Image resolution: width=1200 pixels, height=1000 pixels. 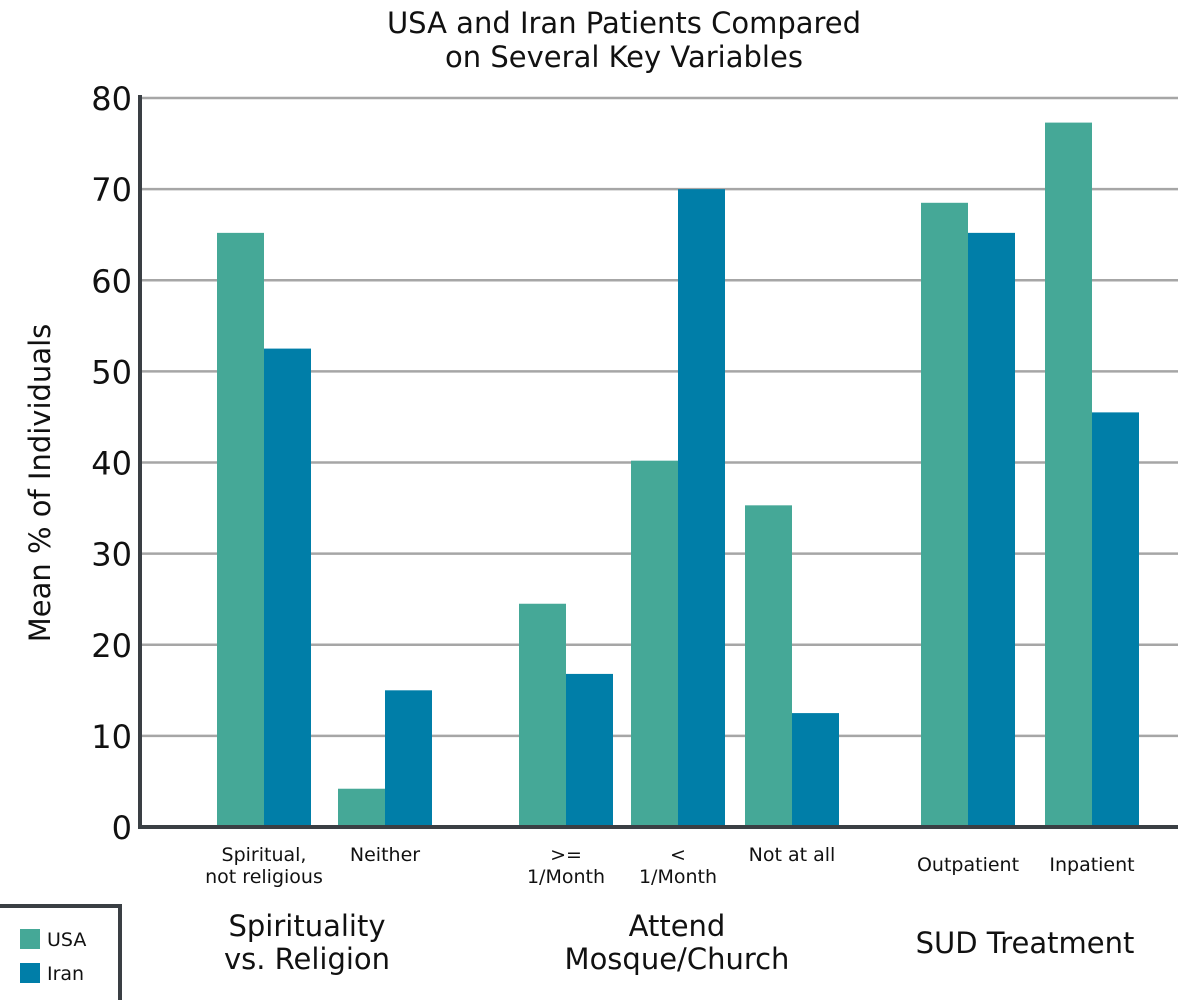 I want to click on y-tick-label-30: 30, so click(x=111, y=555).